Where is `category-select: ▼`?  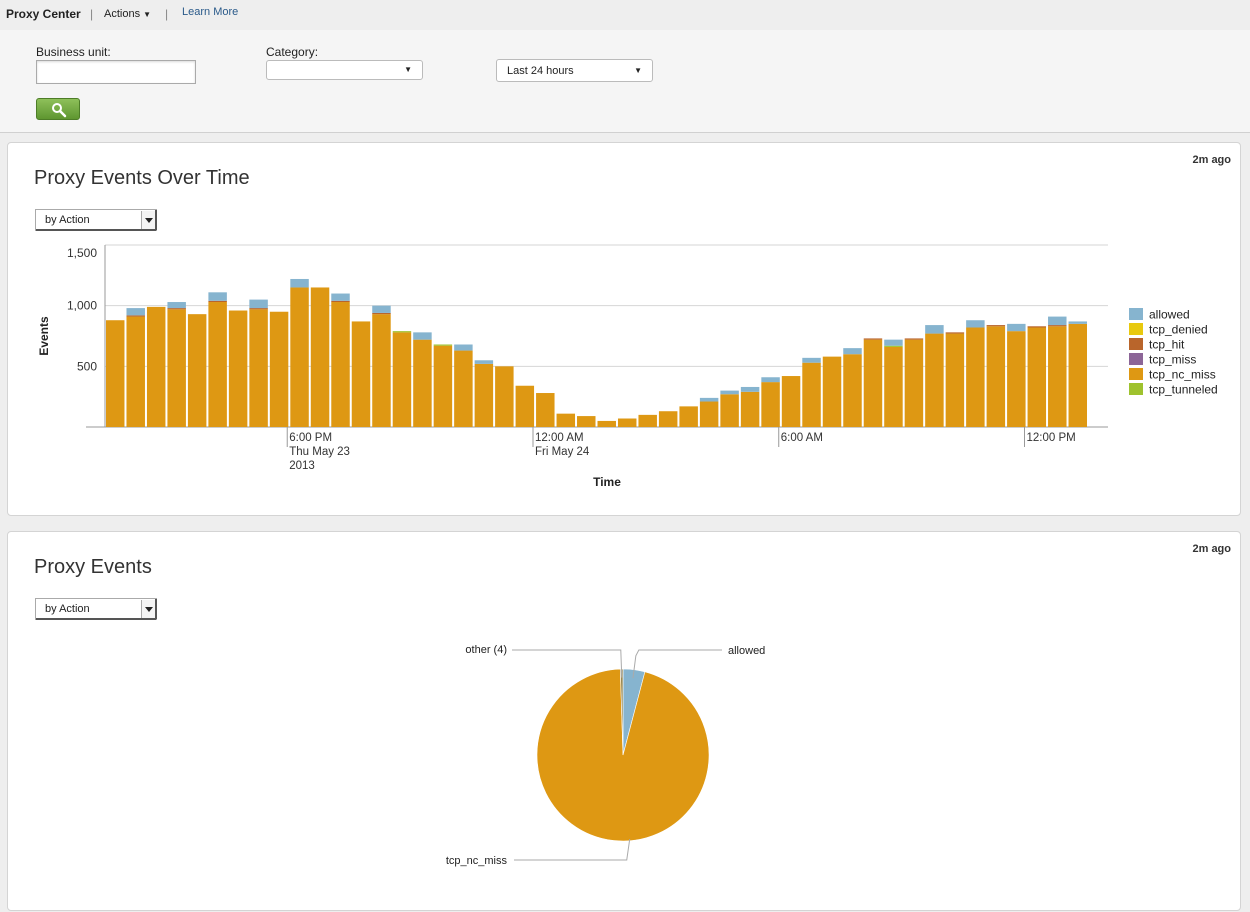 category-select: ▼ is located at coordinates (344, 70).